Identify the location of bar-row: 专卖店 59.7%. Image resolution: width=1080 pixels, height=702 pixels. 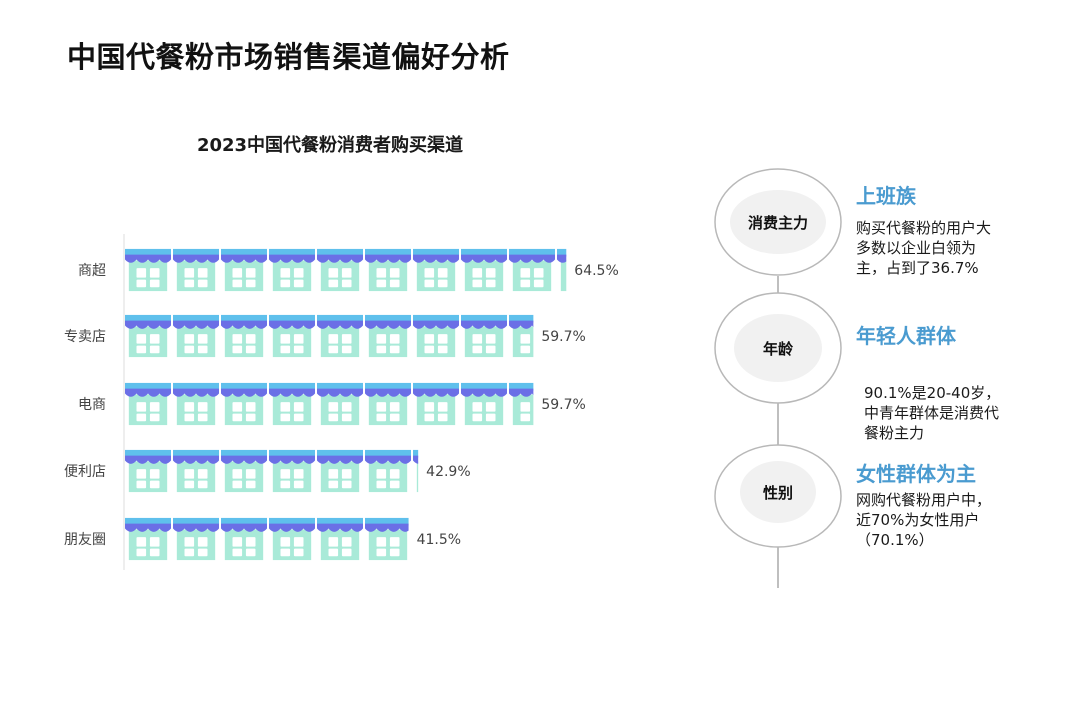
(325, 336).